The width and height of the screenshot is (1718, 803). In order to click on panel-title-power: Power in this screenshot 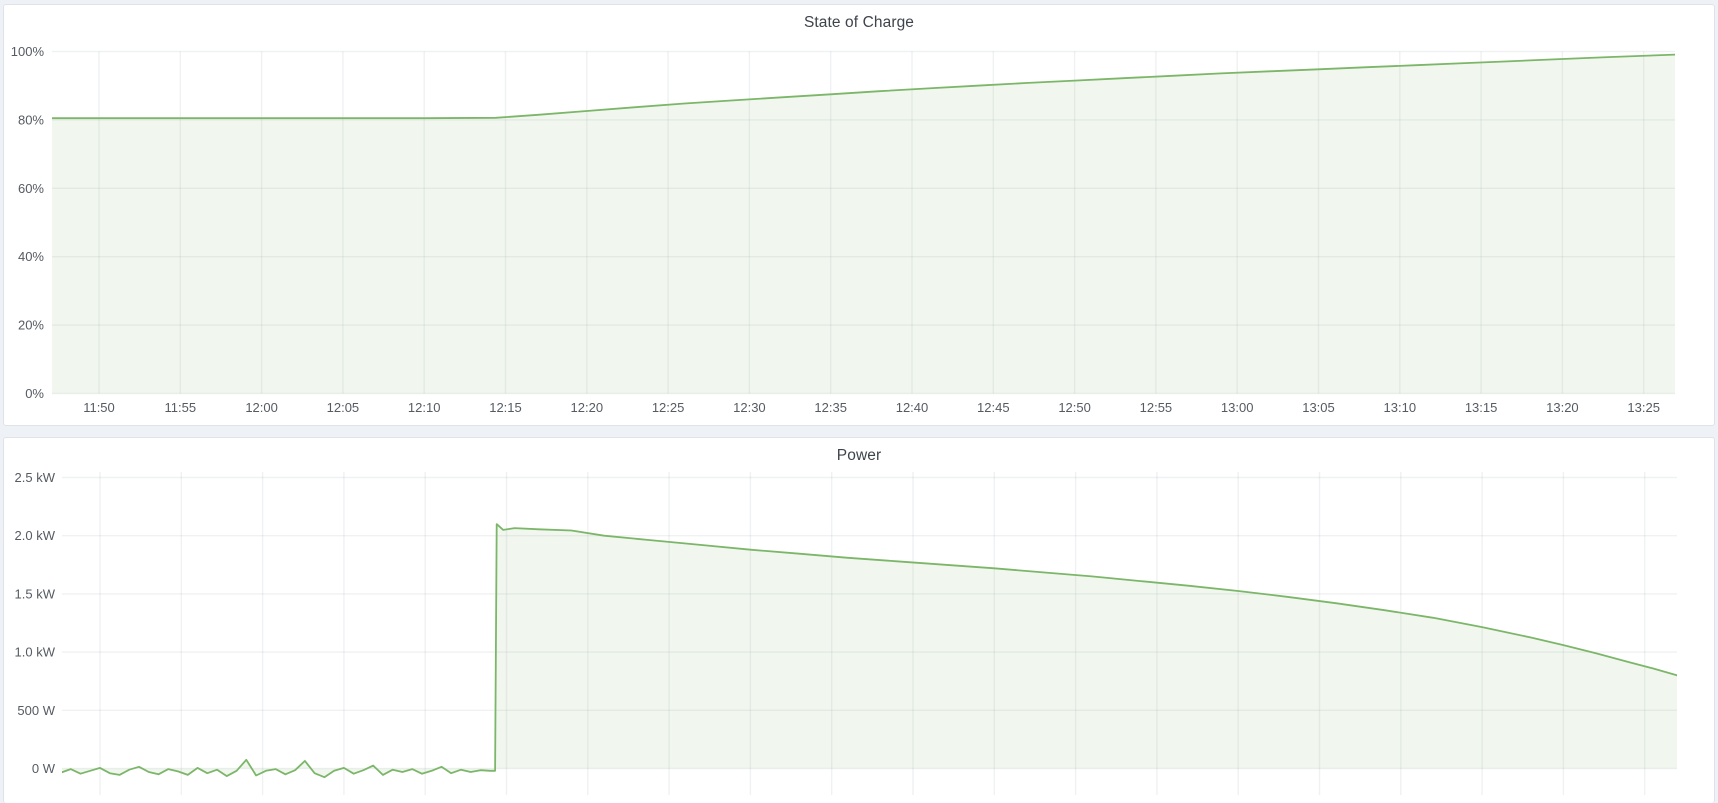, I will do `click(859, 455)`.